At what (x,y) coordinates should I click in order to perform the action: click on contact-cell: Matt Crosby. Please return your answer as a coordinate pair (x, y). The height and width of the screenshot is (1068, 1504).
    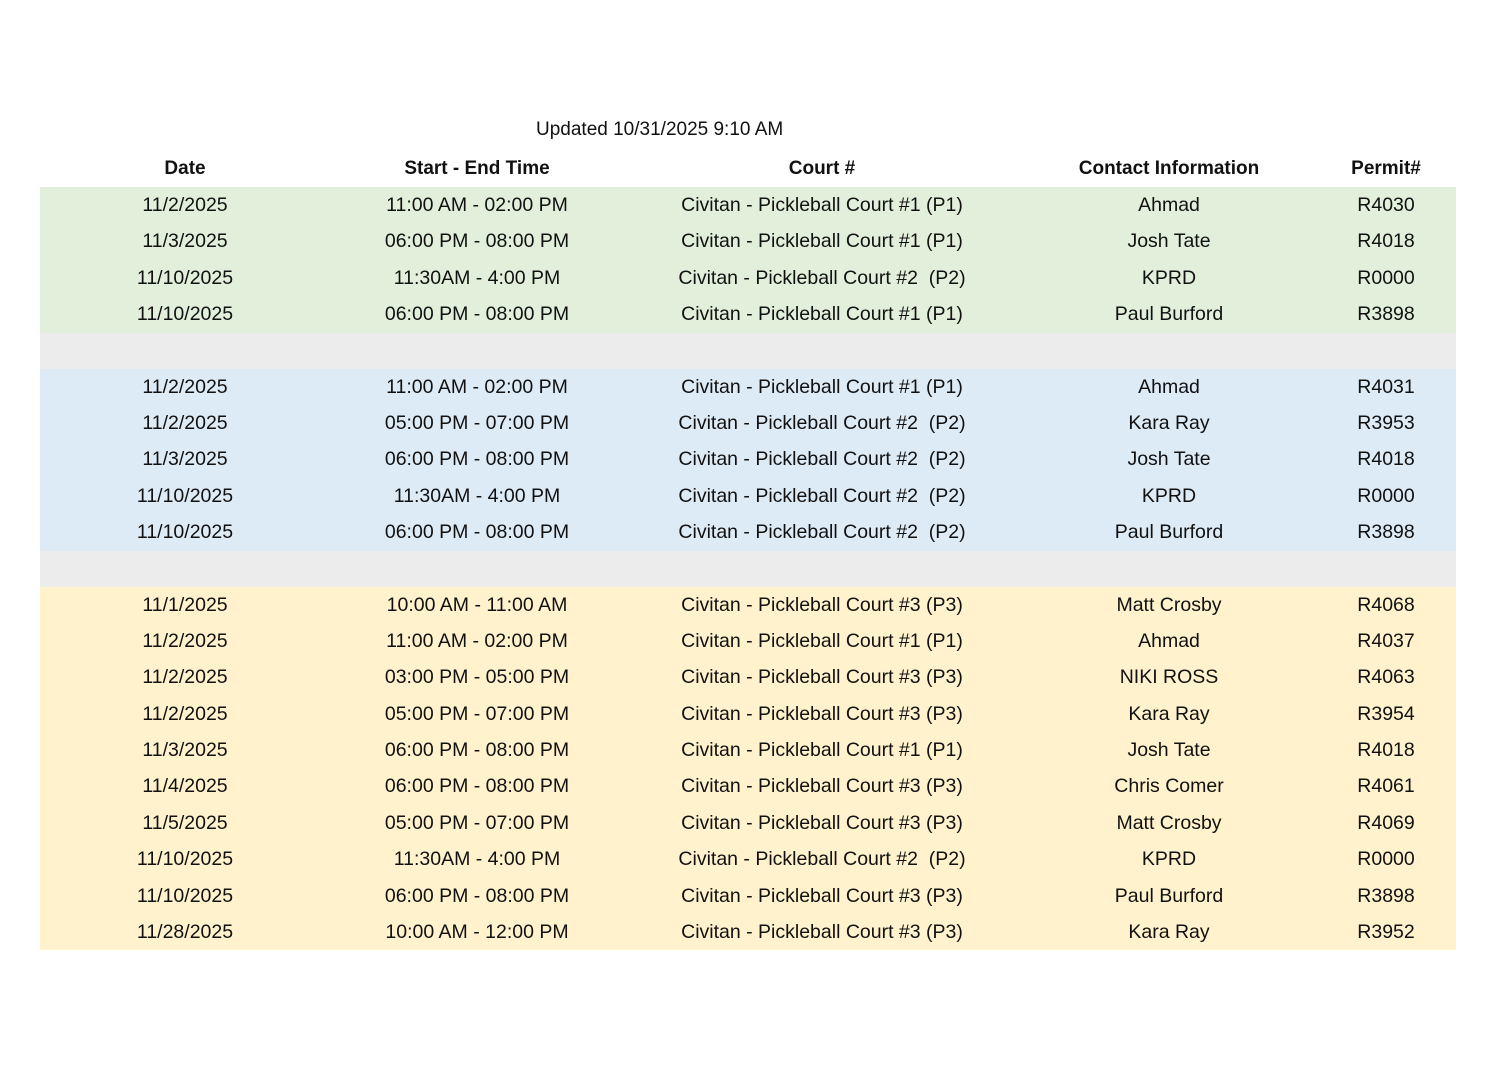
    Looking at the image, I should click on (1169, 604).